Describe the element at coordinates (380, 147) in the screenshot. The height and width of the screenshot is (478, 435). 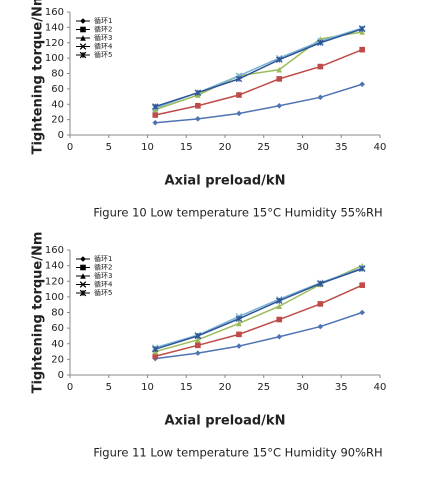
I see `x-tick-label: 40` at that location.